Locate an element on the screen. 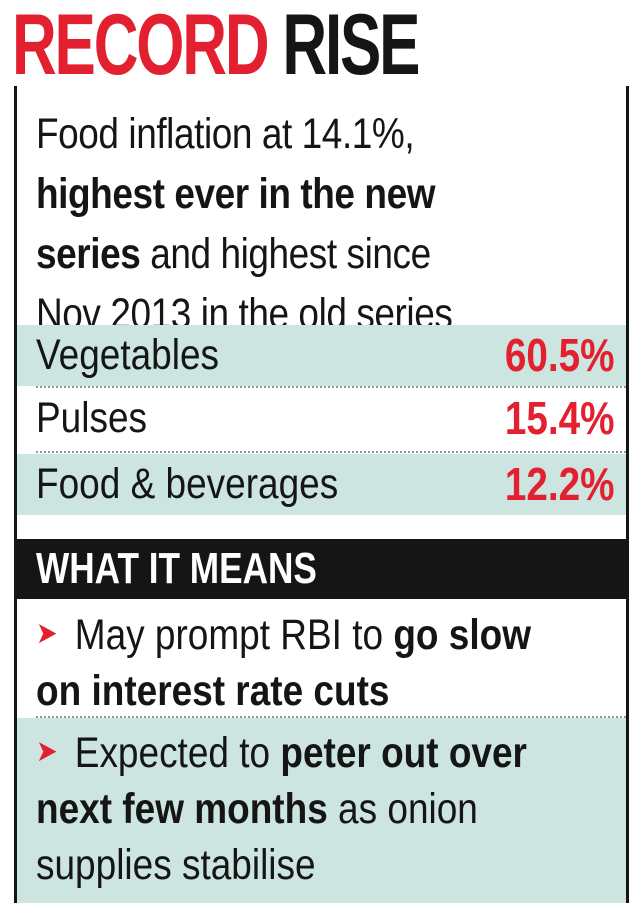 The image size is (635, 903). headline: RECORD RISE is located at coordinates (216, 45).